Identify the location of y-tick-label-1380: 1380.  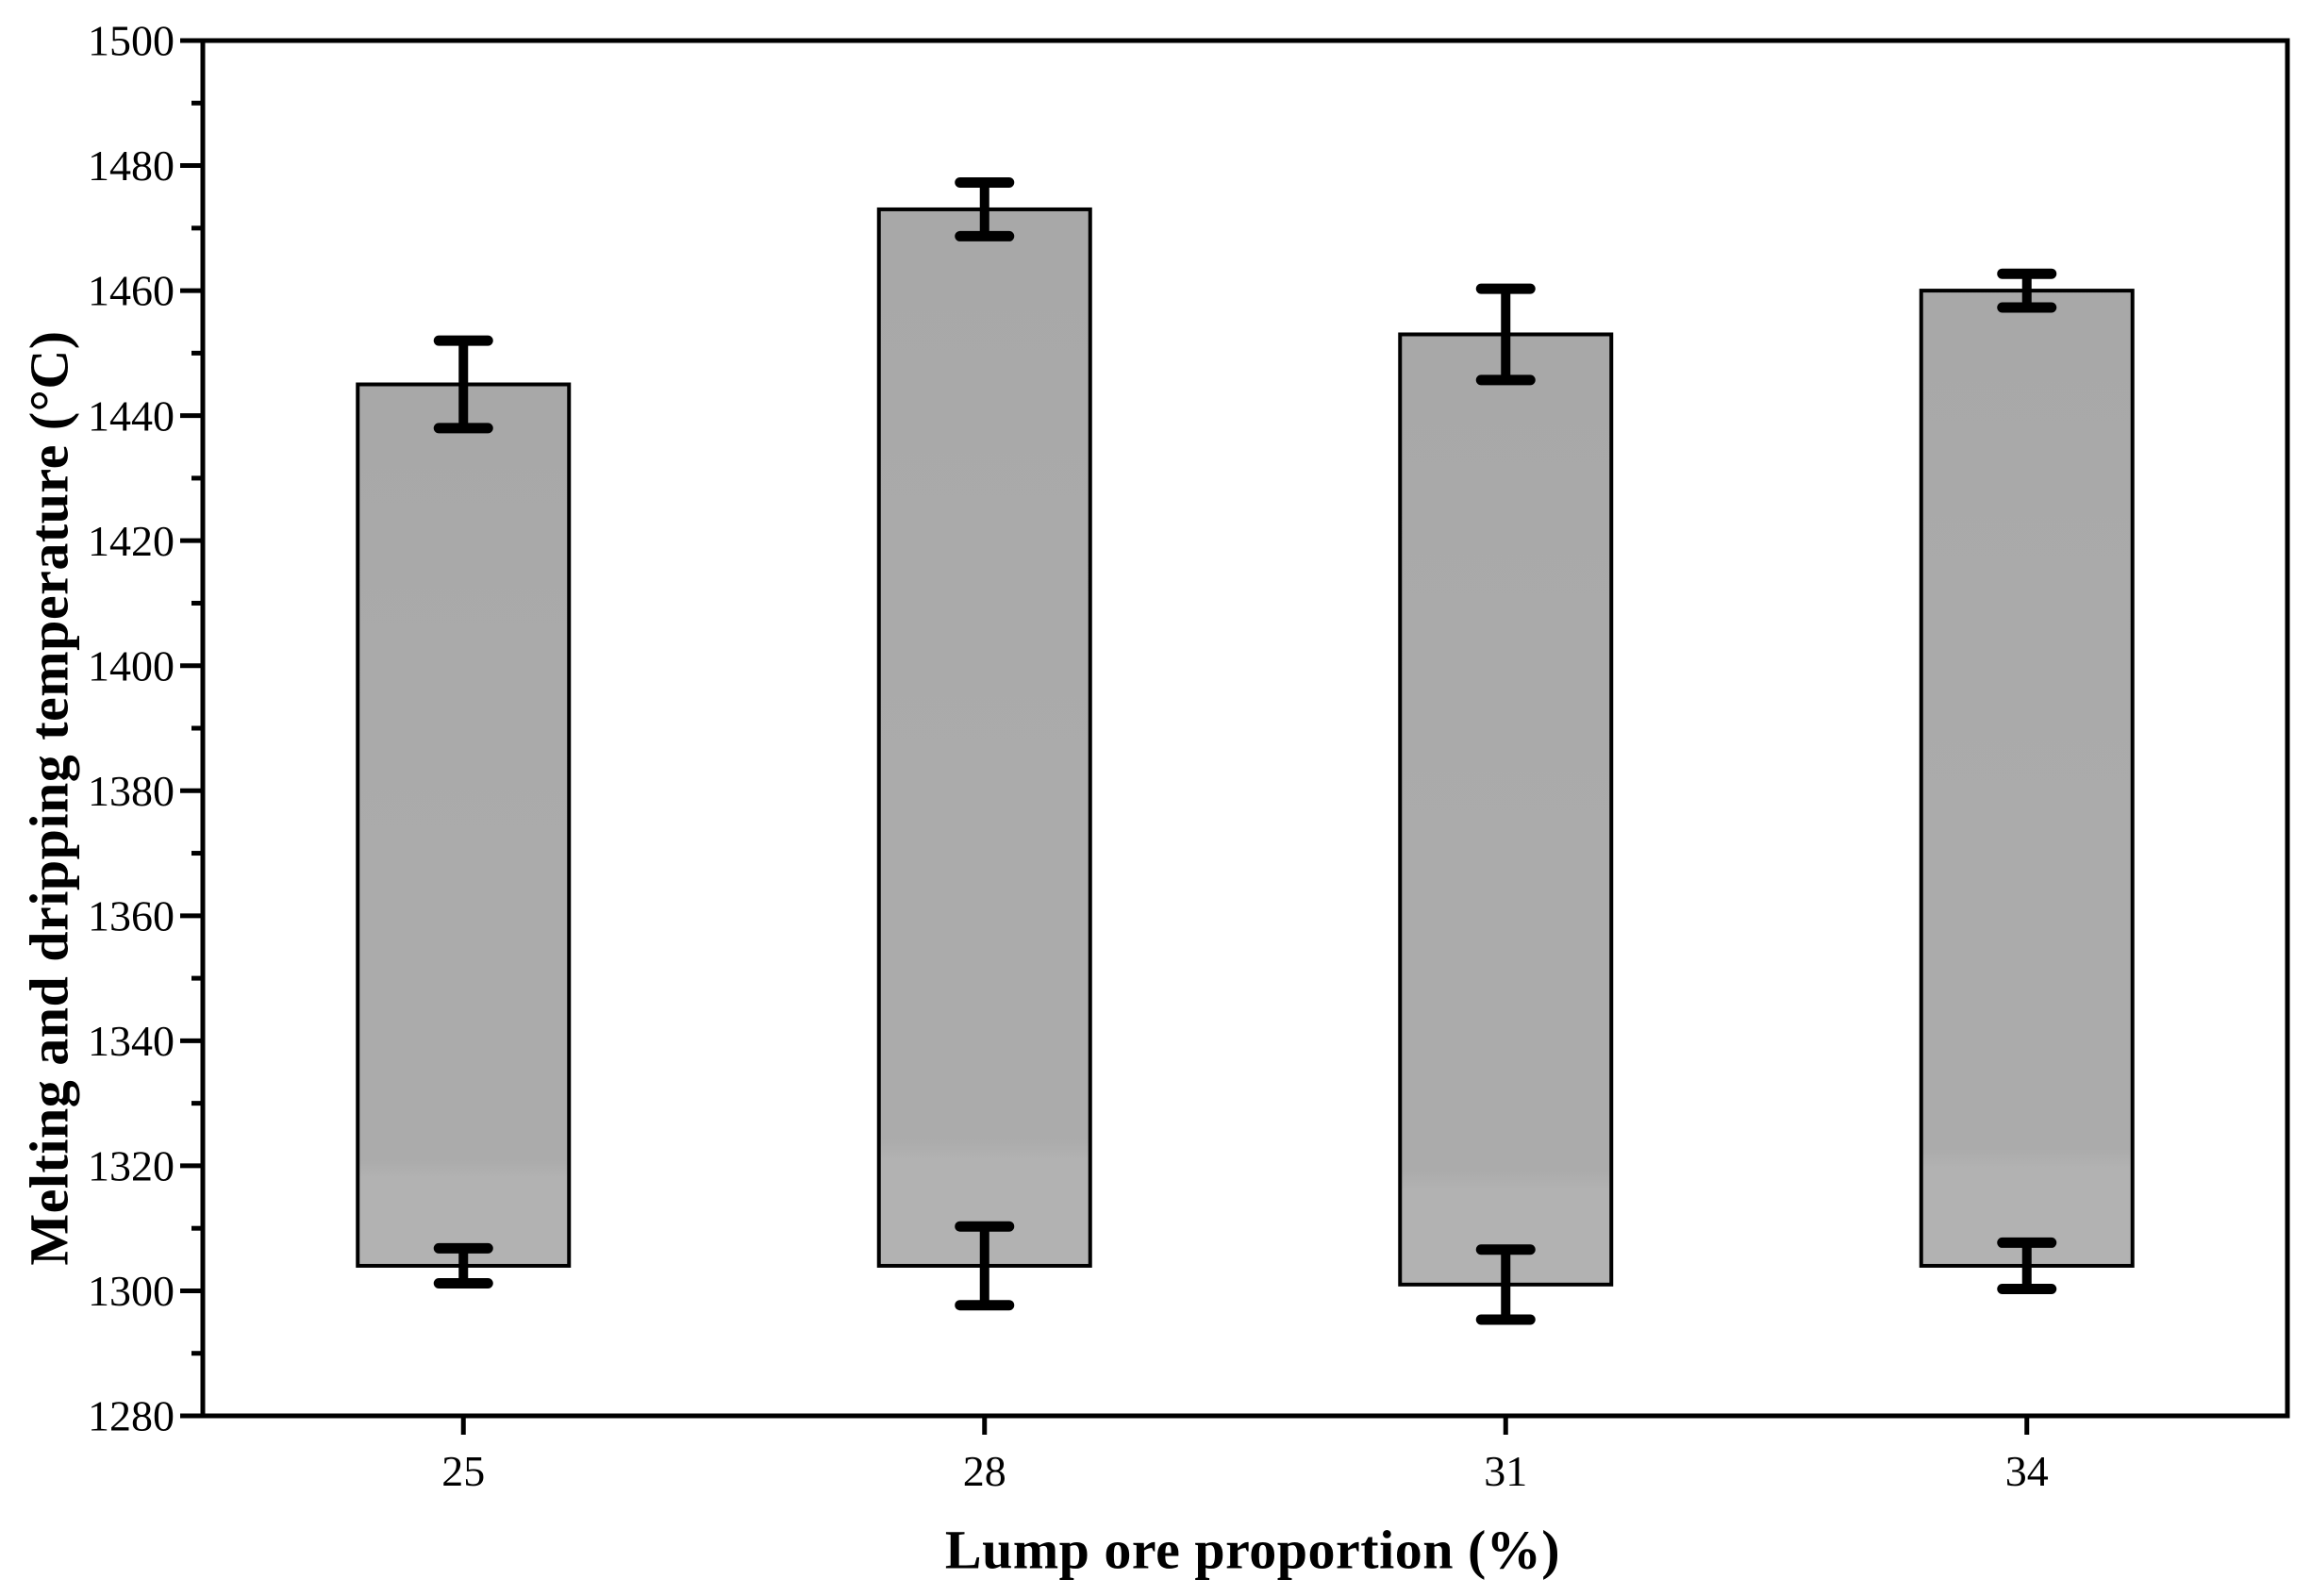
(132, 791).